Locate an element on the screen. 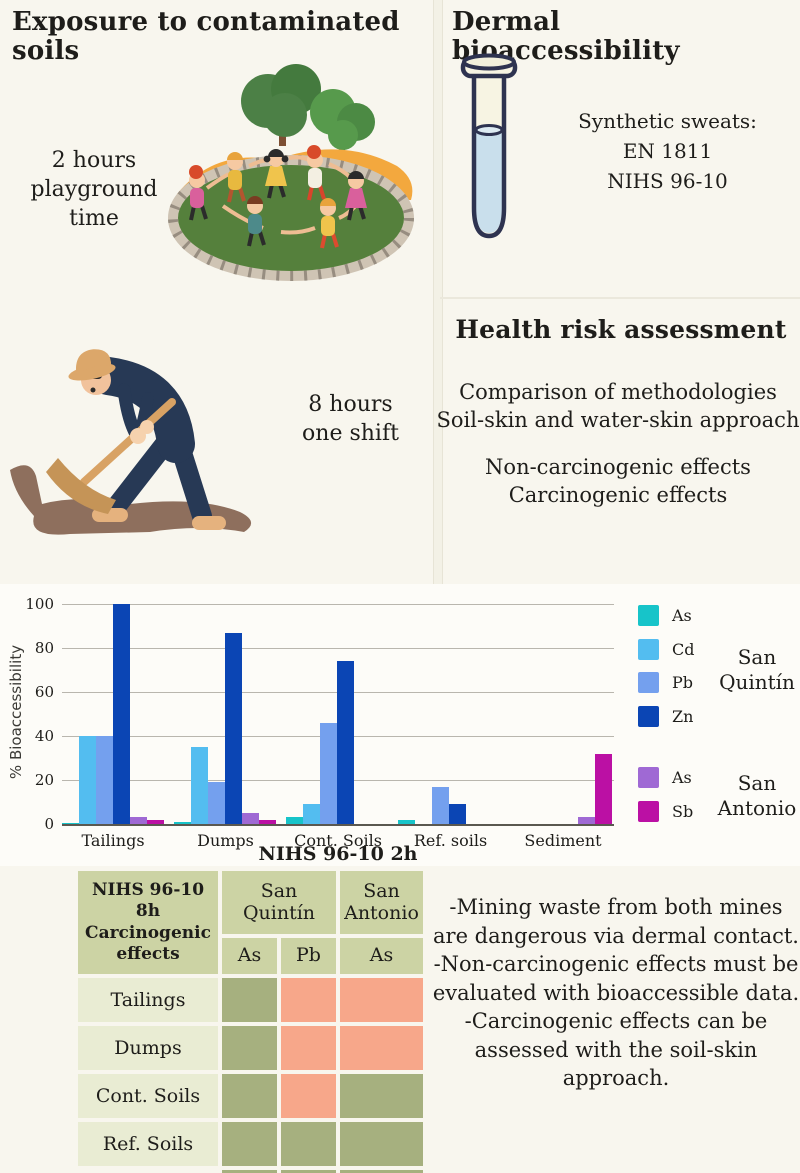  playground-caption: 2 hours playground time is located at coordinates (94, 189).